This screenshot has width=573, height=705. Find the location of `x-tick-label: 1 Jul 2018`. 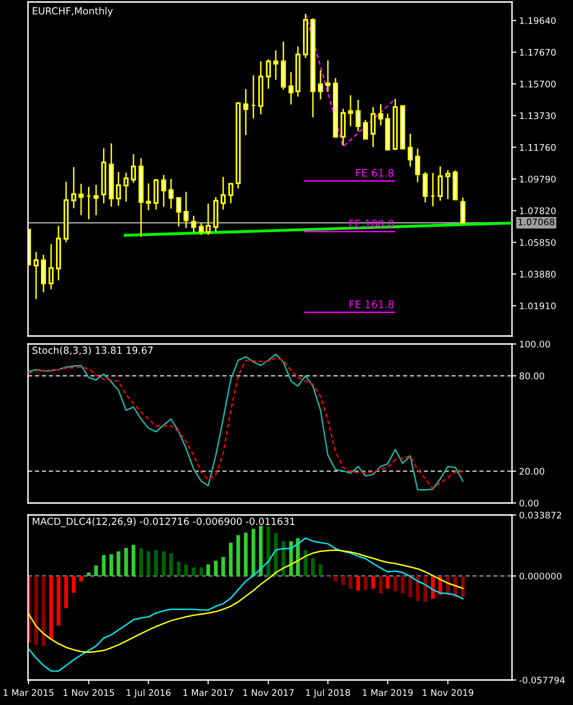

x-tick-label: 1 Jul 2018 is located at coordinates (328, 693).